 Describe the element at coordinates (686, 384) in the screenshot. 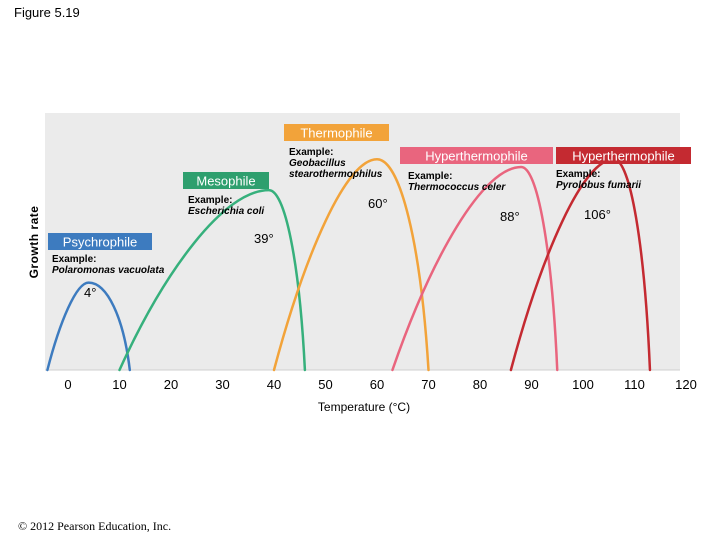

I see `x-tick-label: 120` at that location.